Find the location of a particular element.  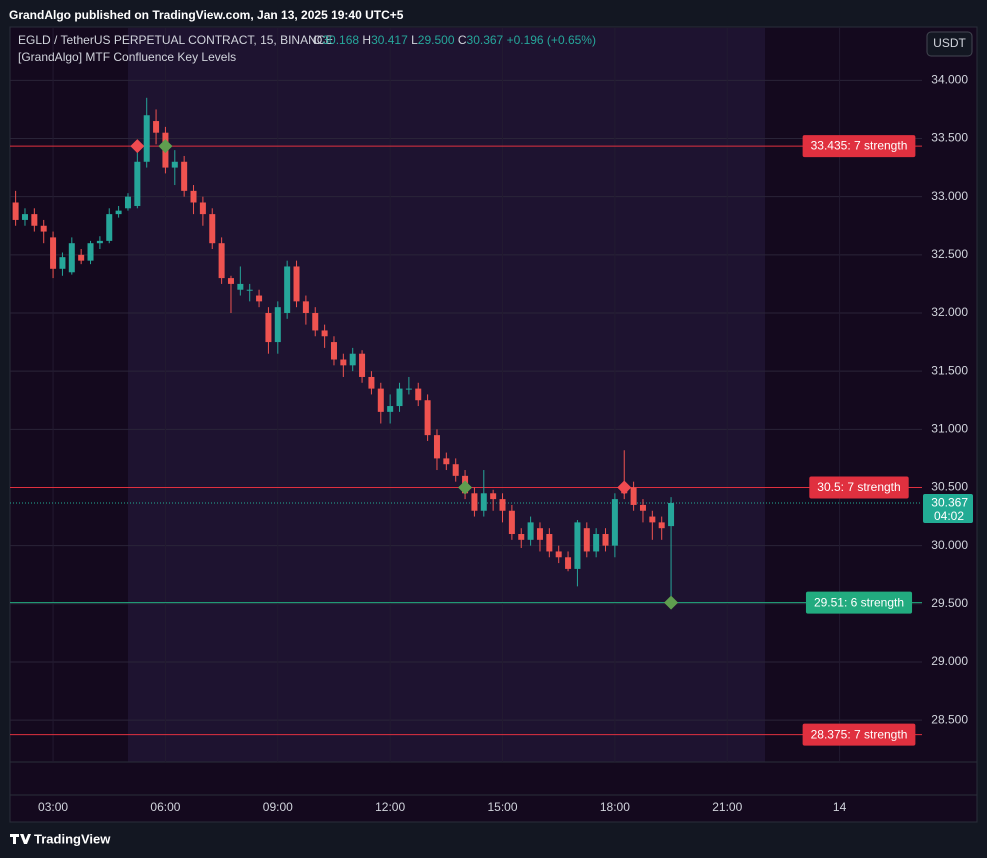

indicator-name: [GrandAlgo] MTF Confluence Key Levels is located at coordinates (127, 57).